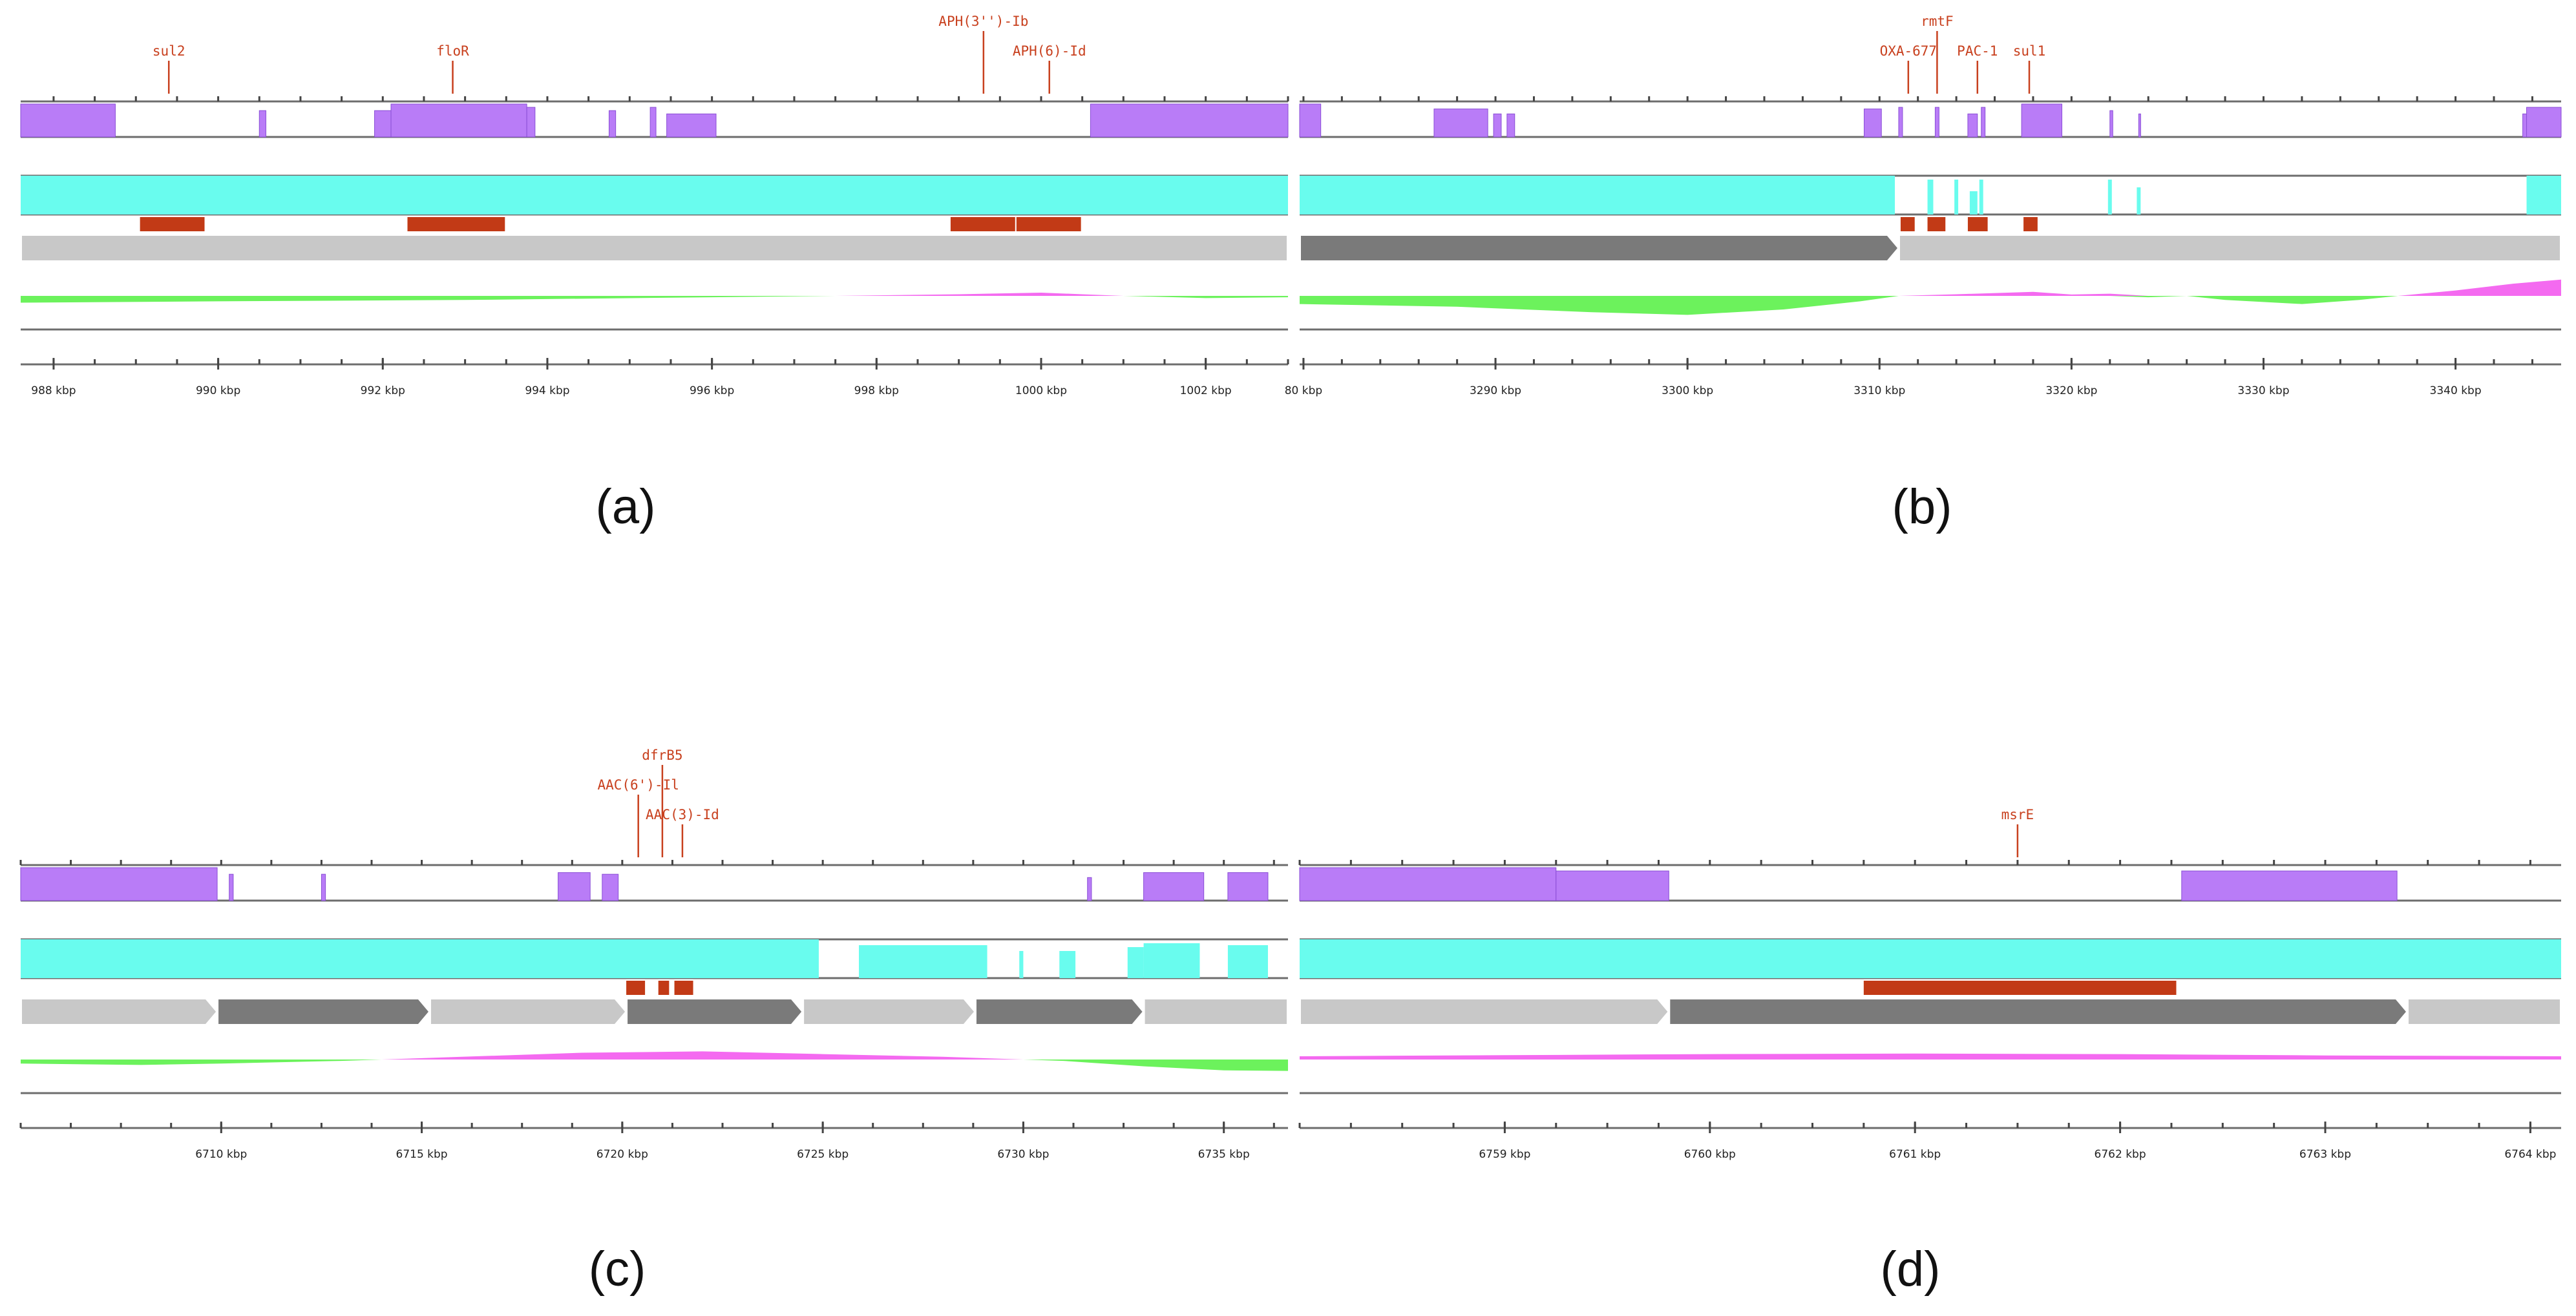 The image size is (2576, 1316). Describe the element at coordinates (1687, 390) in the screenshot. I see `panel-b-axis-tick-label-2: 3300 kbp` at that location.